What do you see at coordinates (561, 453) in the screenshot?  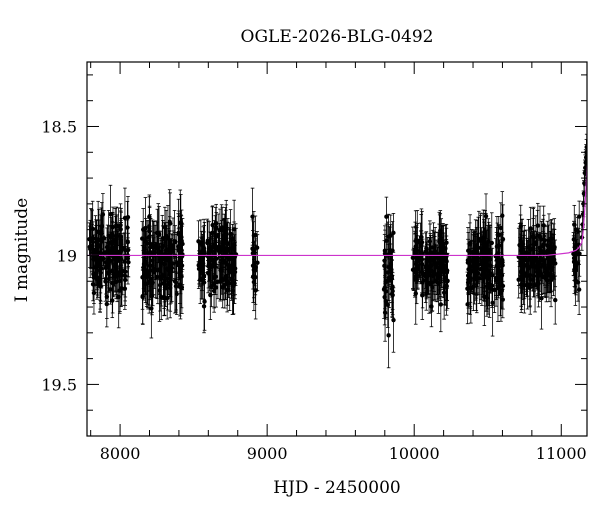 I see `x-tick-label: 11000` at bounding box center [561, 453].